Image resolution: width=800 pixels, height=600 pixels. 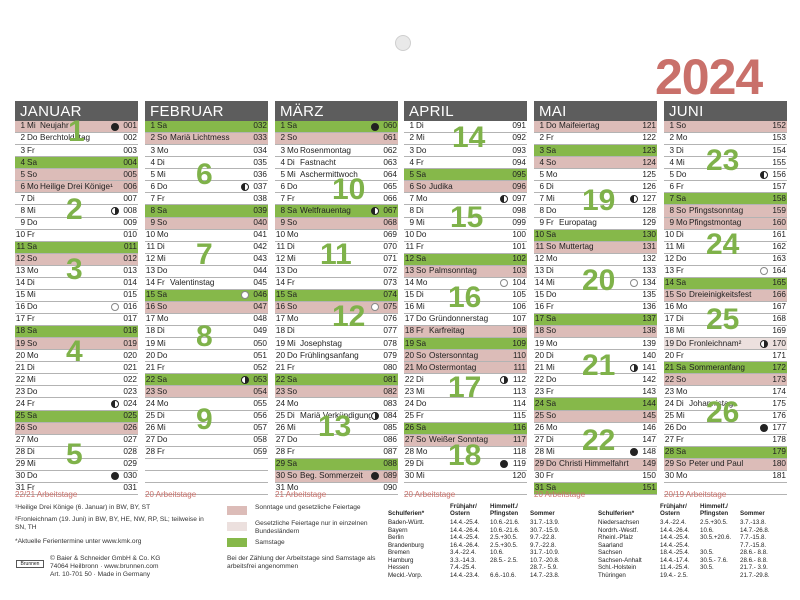 I want to click on holiday-name: Rosenmontag, so click(x=325, y=150).